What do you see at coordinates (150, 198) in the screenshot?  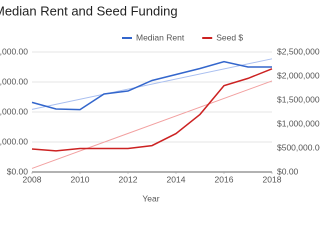 I see `x-axis-label: Year` at bounding box center [150, 198].